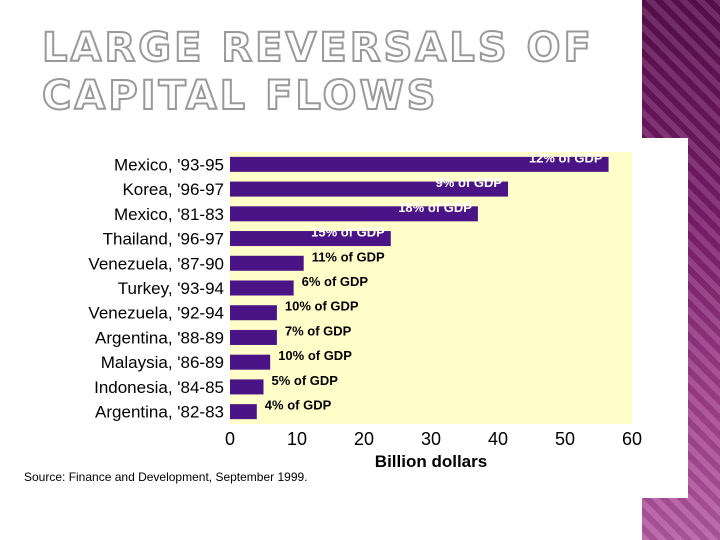 The height and width of the screenshot is (540, 720). What do you see at coordinates (298, 405) in the screenshot?
I see `data-label: 4% of GDP` at bounding box center [298, 405].